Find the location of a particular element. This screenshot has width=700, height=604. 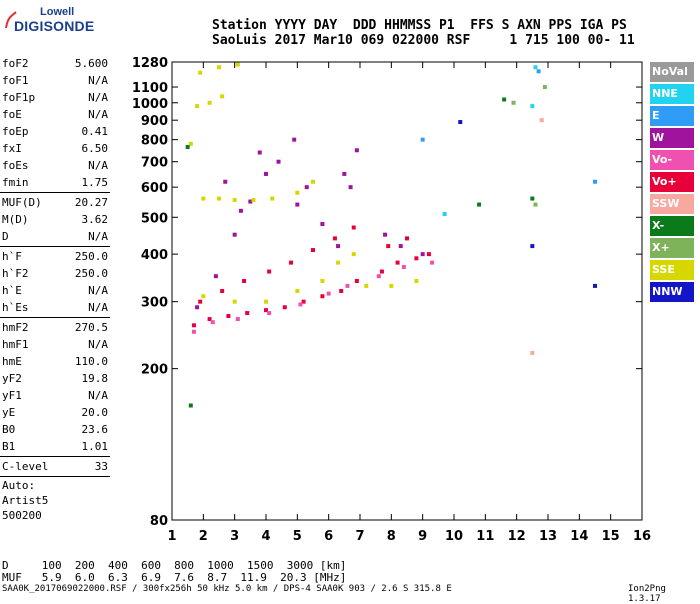

y-tick-label: 1100 is located at coordinates (150, 88).